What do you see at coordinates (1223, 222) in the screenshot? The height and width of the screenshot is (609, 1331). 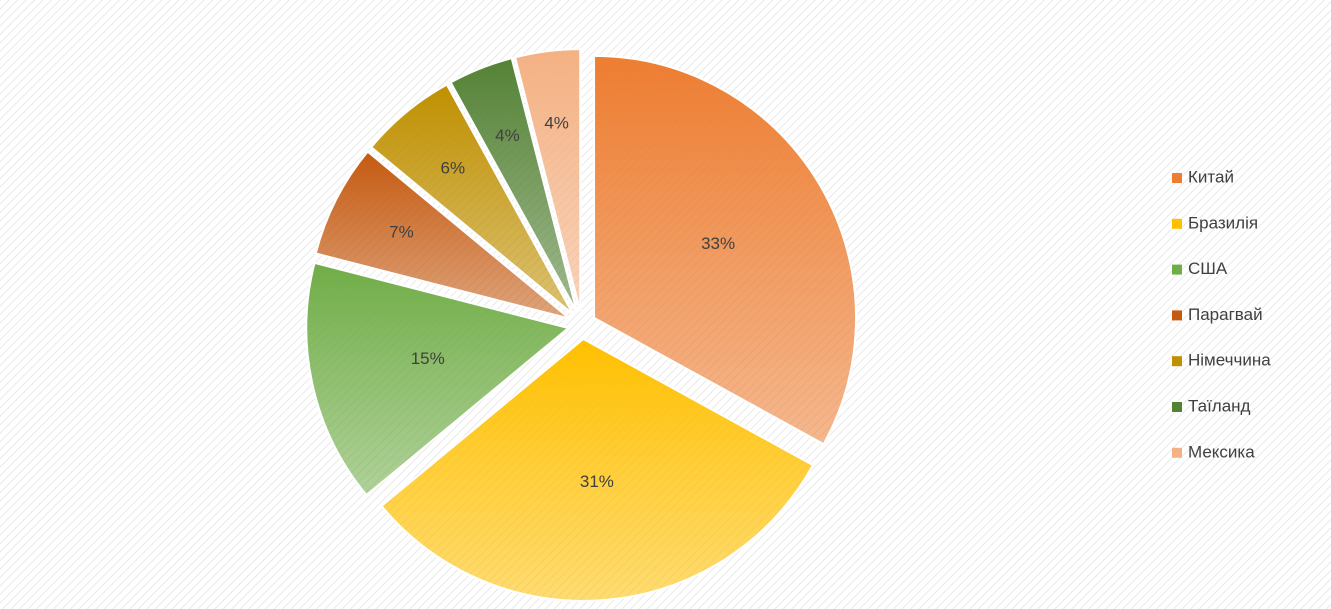 I see `legend-label: Бразилія` at bounding box center [1223, 222].